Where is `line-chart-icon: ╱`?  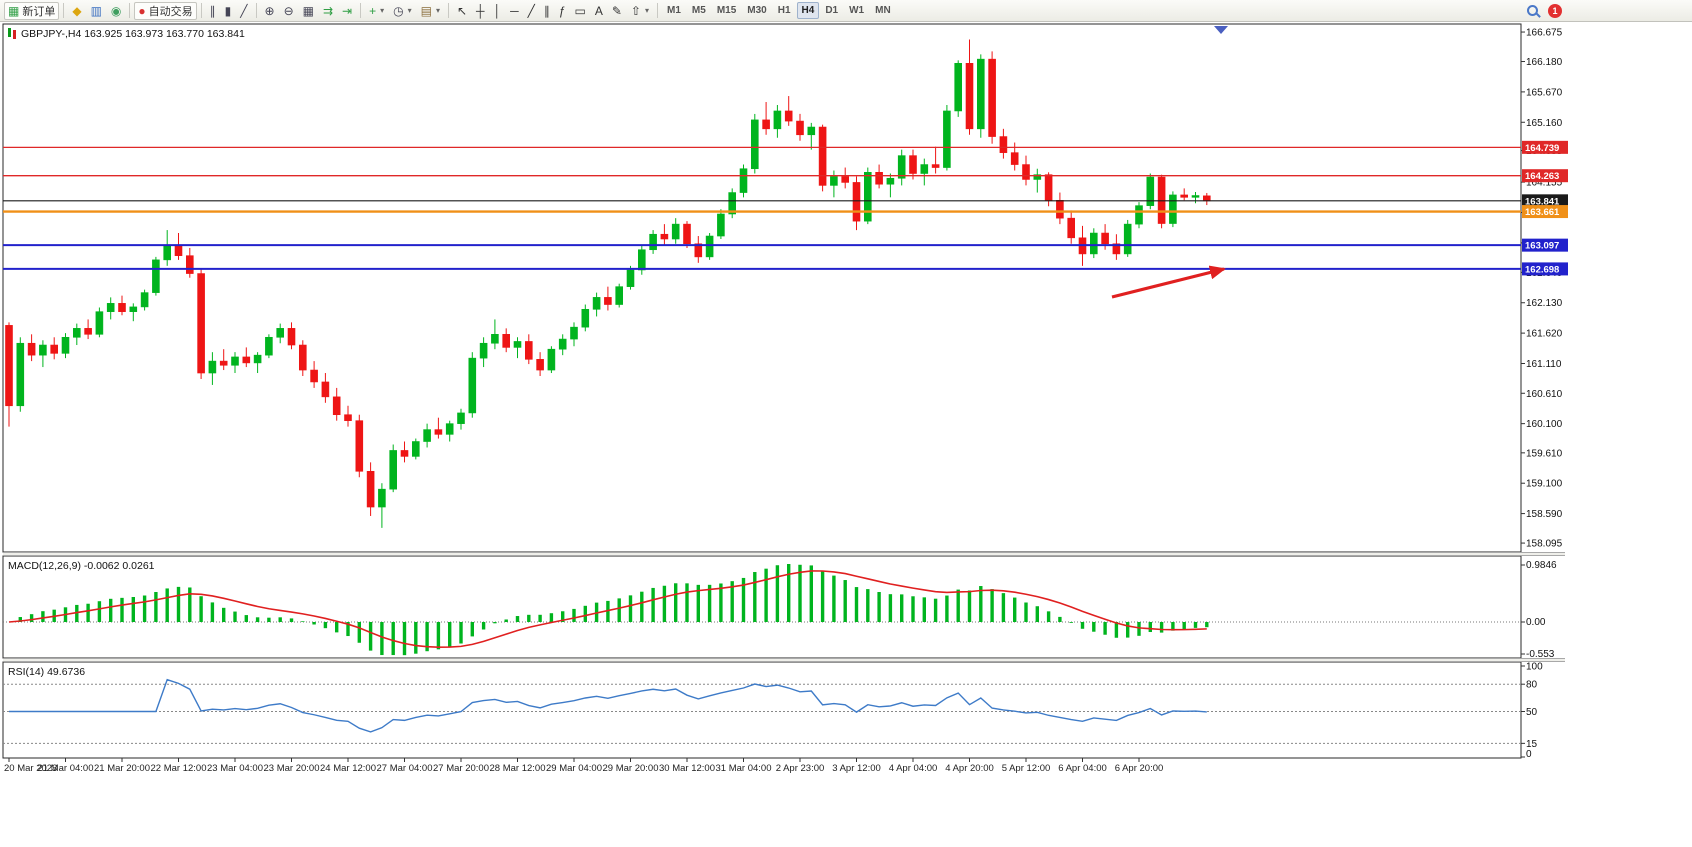 line-chart-icon: ╱ is located at coordinates (243, 11).